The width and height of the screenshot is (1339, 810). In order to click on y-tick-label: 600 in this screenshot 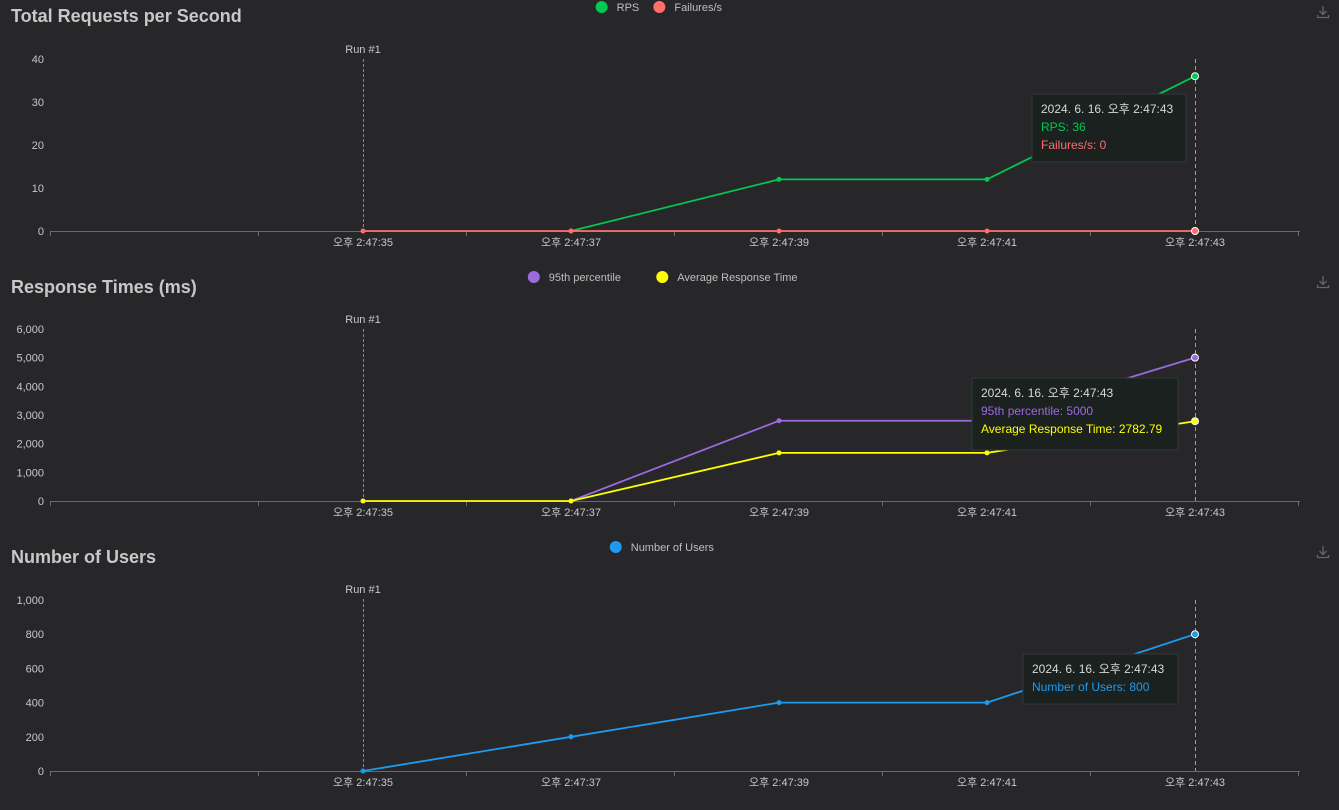, I will do `click(35, 669)`.